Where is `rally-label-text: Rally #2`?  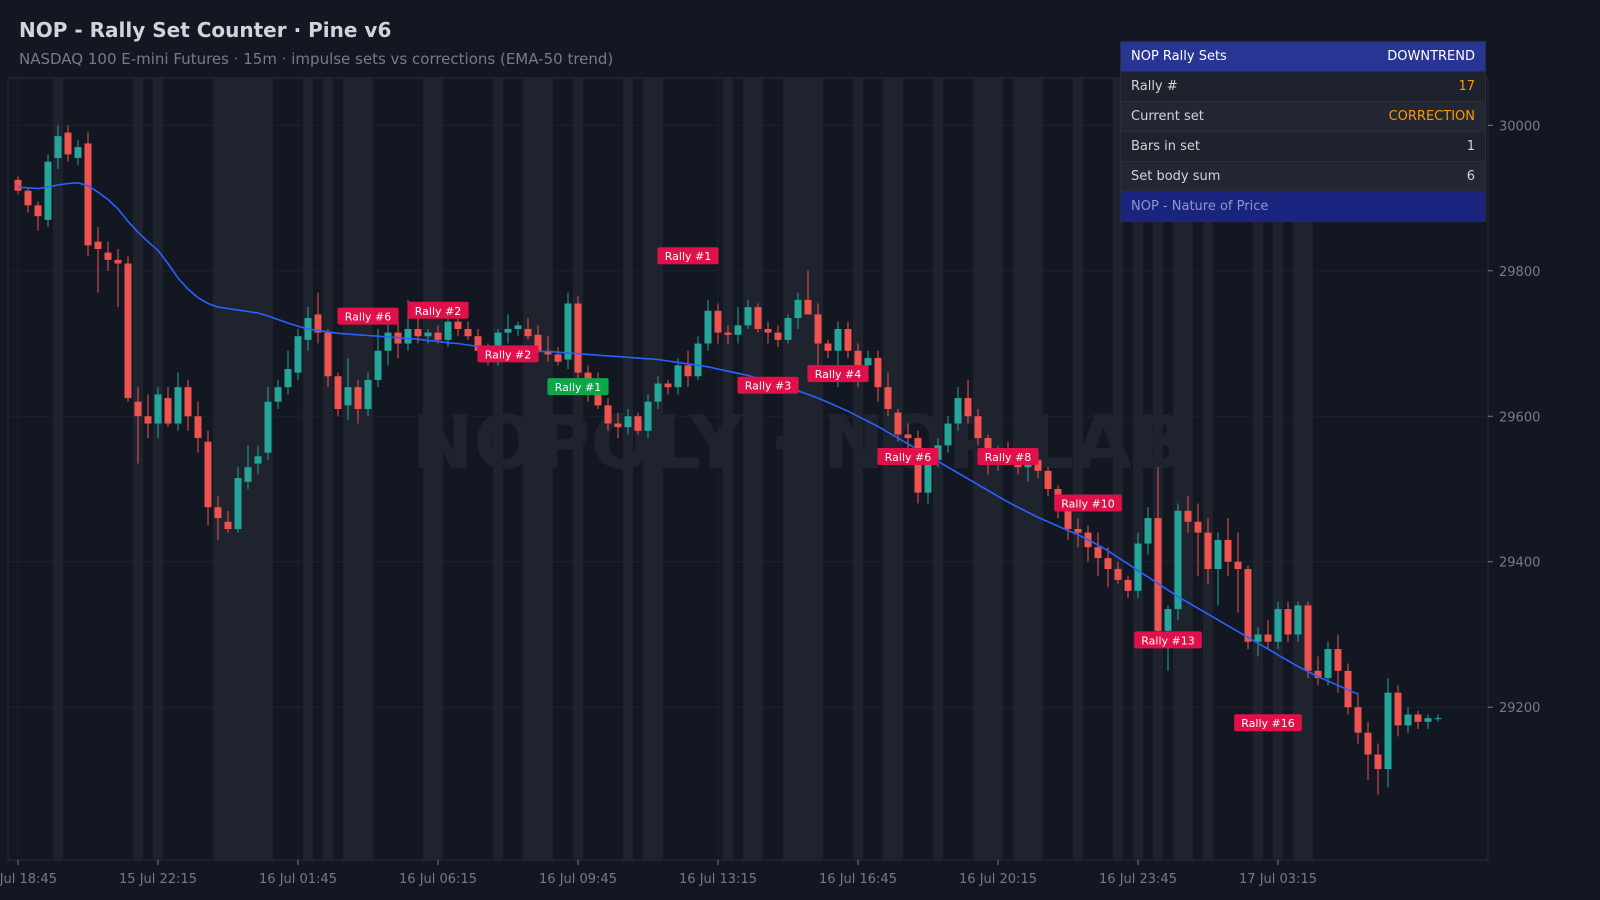 rally-label-text: Rally #2 is located at coordinates (508, 354).